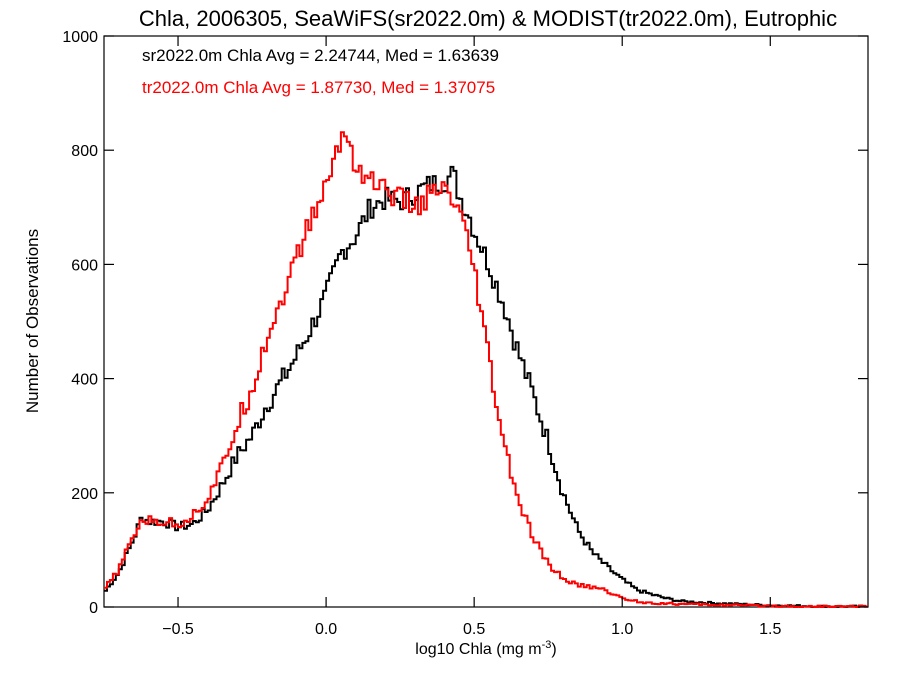  Describe the element at coordinates (84, 494) in the screenshot. I see `y-tick-label: 200` at that location.